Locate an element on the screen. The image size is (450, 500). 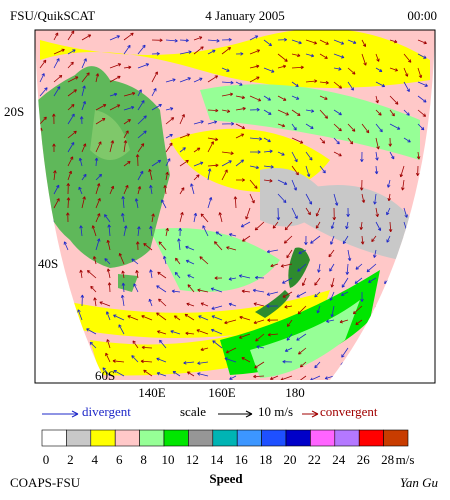
colorbar-label: 2 is located at coordinates (70, 459).